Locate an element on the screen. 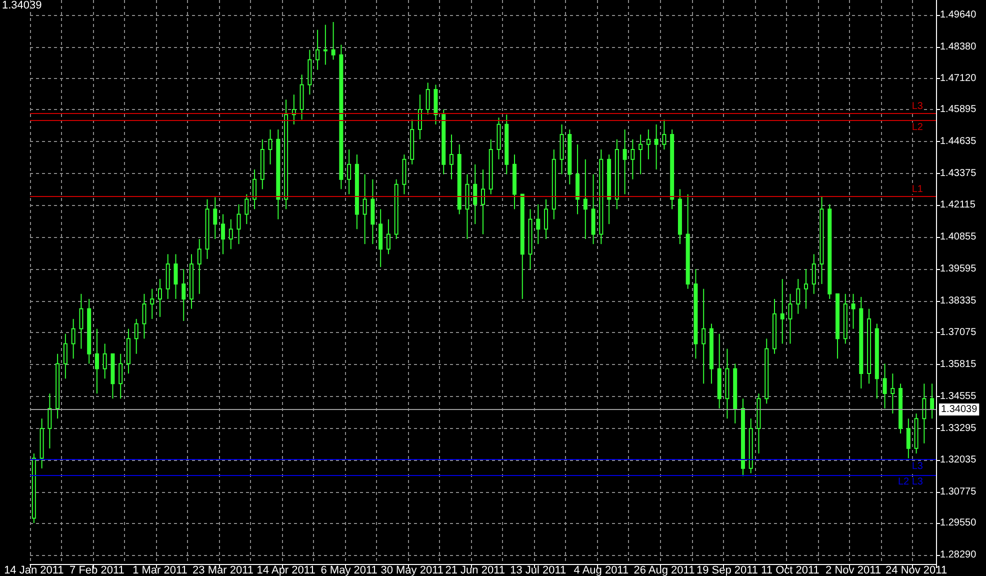  y-tick-label: 1.49640 is located at coordinates (958, 14).